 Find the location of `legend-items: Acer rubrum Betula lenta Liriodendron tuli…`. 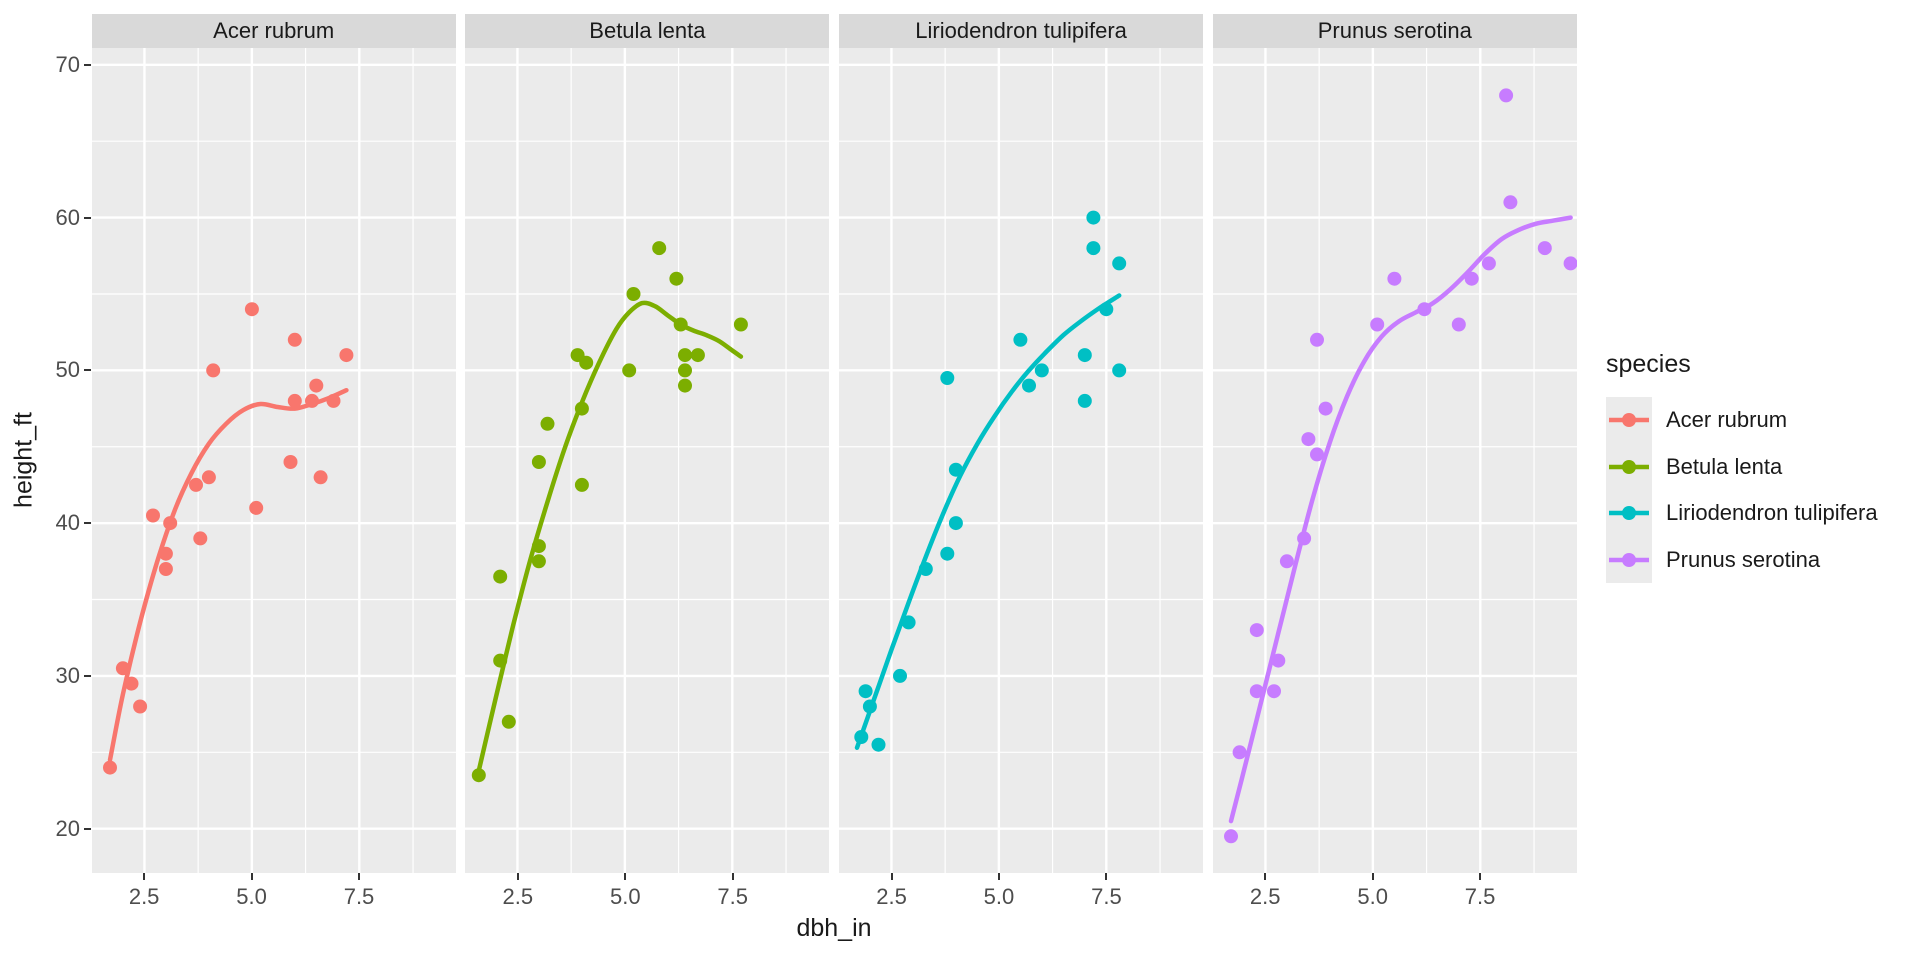

legend-items: Acer rubrum Betula lenta Liriodendron tuli… is located at coordinates (1742, 490).